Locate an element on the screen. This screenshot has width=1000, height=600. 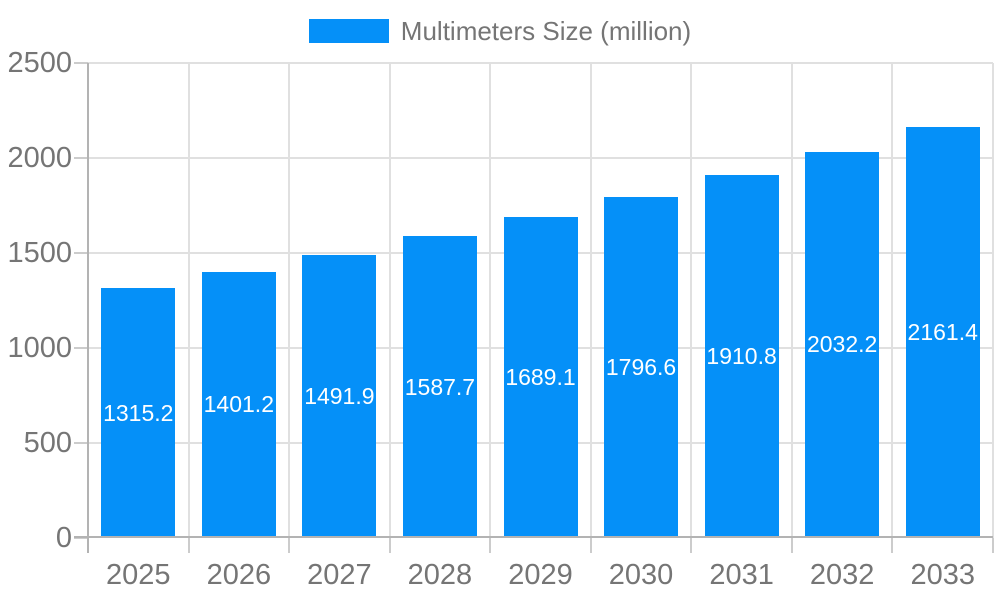
y-axis-label: 2000 is located at coordinates (39, 158).